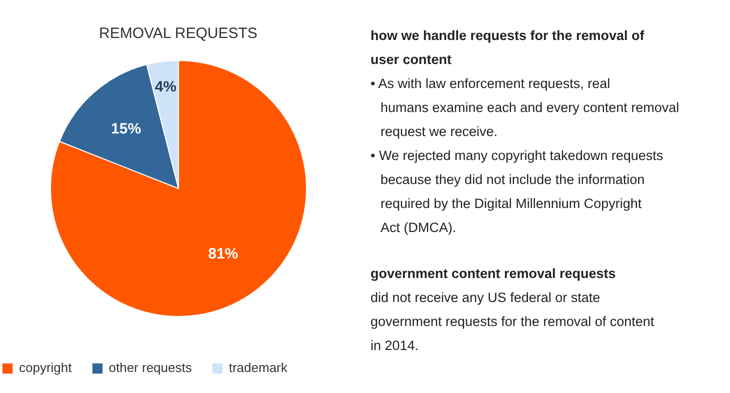 This screenshot has width=730, height=393. What do you see at coordinates (223, 254) in the screenshot?
I see `data-label: 81%` at bounding box center [223, 254].